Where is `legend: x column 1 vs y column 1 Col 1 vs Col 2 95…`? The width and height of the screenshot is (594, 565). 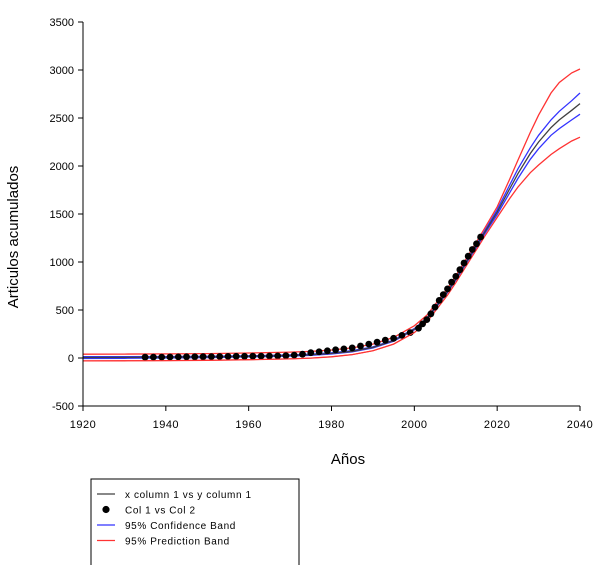
legend: x column 1 vs y column 1 Col 1 vs Col 2 95… is located at coordinates (195, 521).